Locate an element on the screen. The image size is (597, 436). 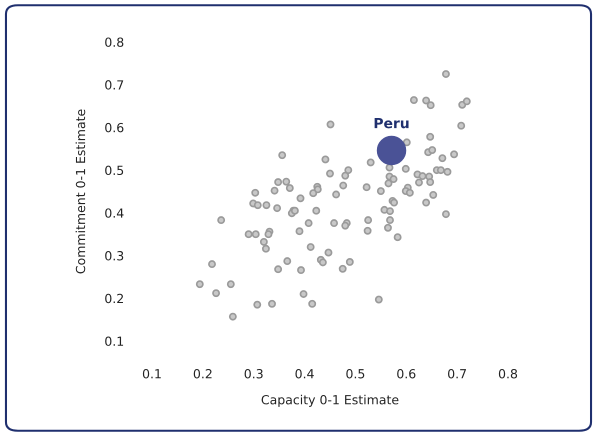
x-tick-label: 0.8 is located at coordinates (508, 373).